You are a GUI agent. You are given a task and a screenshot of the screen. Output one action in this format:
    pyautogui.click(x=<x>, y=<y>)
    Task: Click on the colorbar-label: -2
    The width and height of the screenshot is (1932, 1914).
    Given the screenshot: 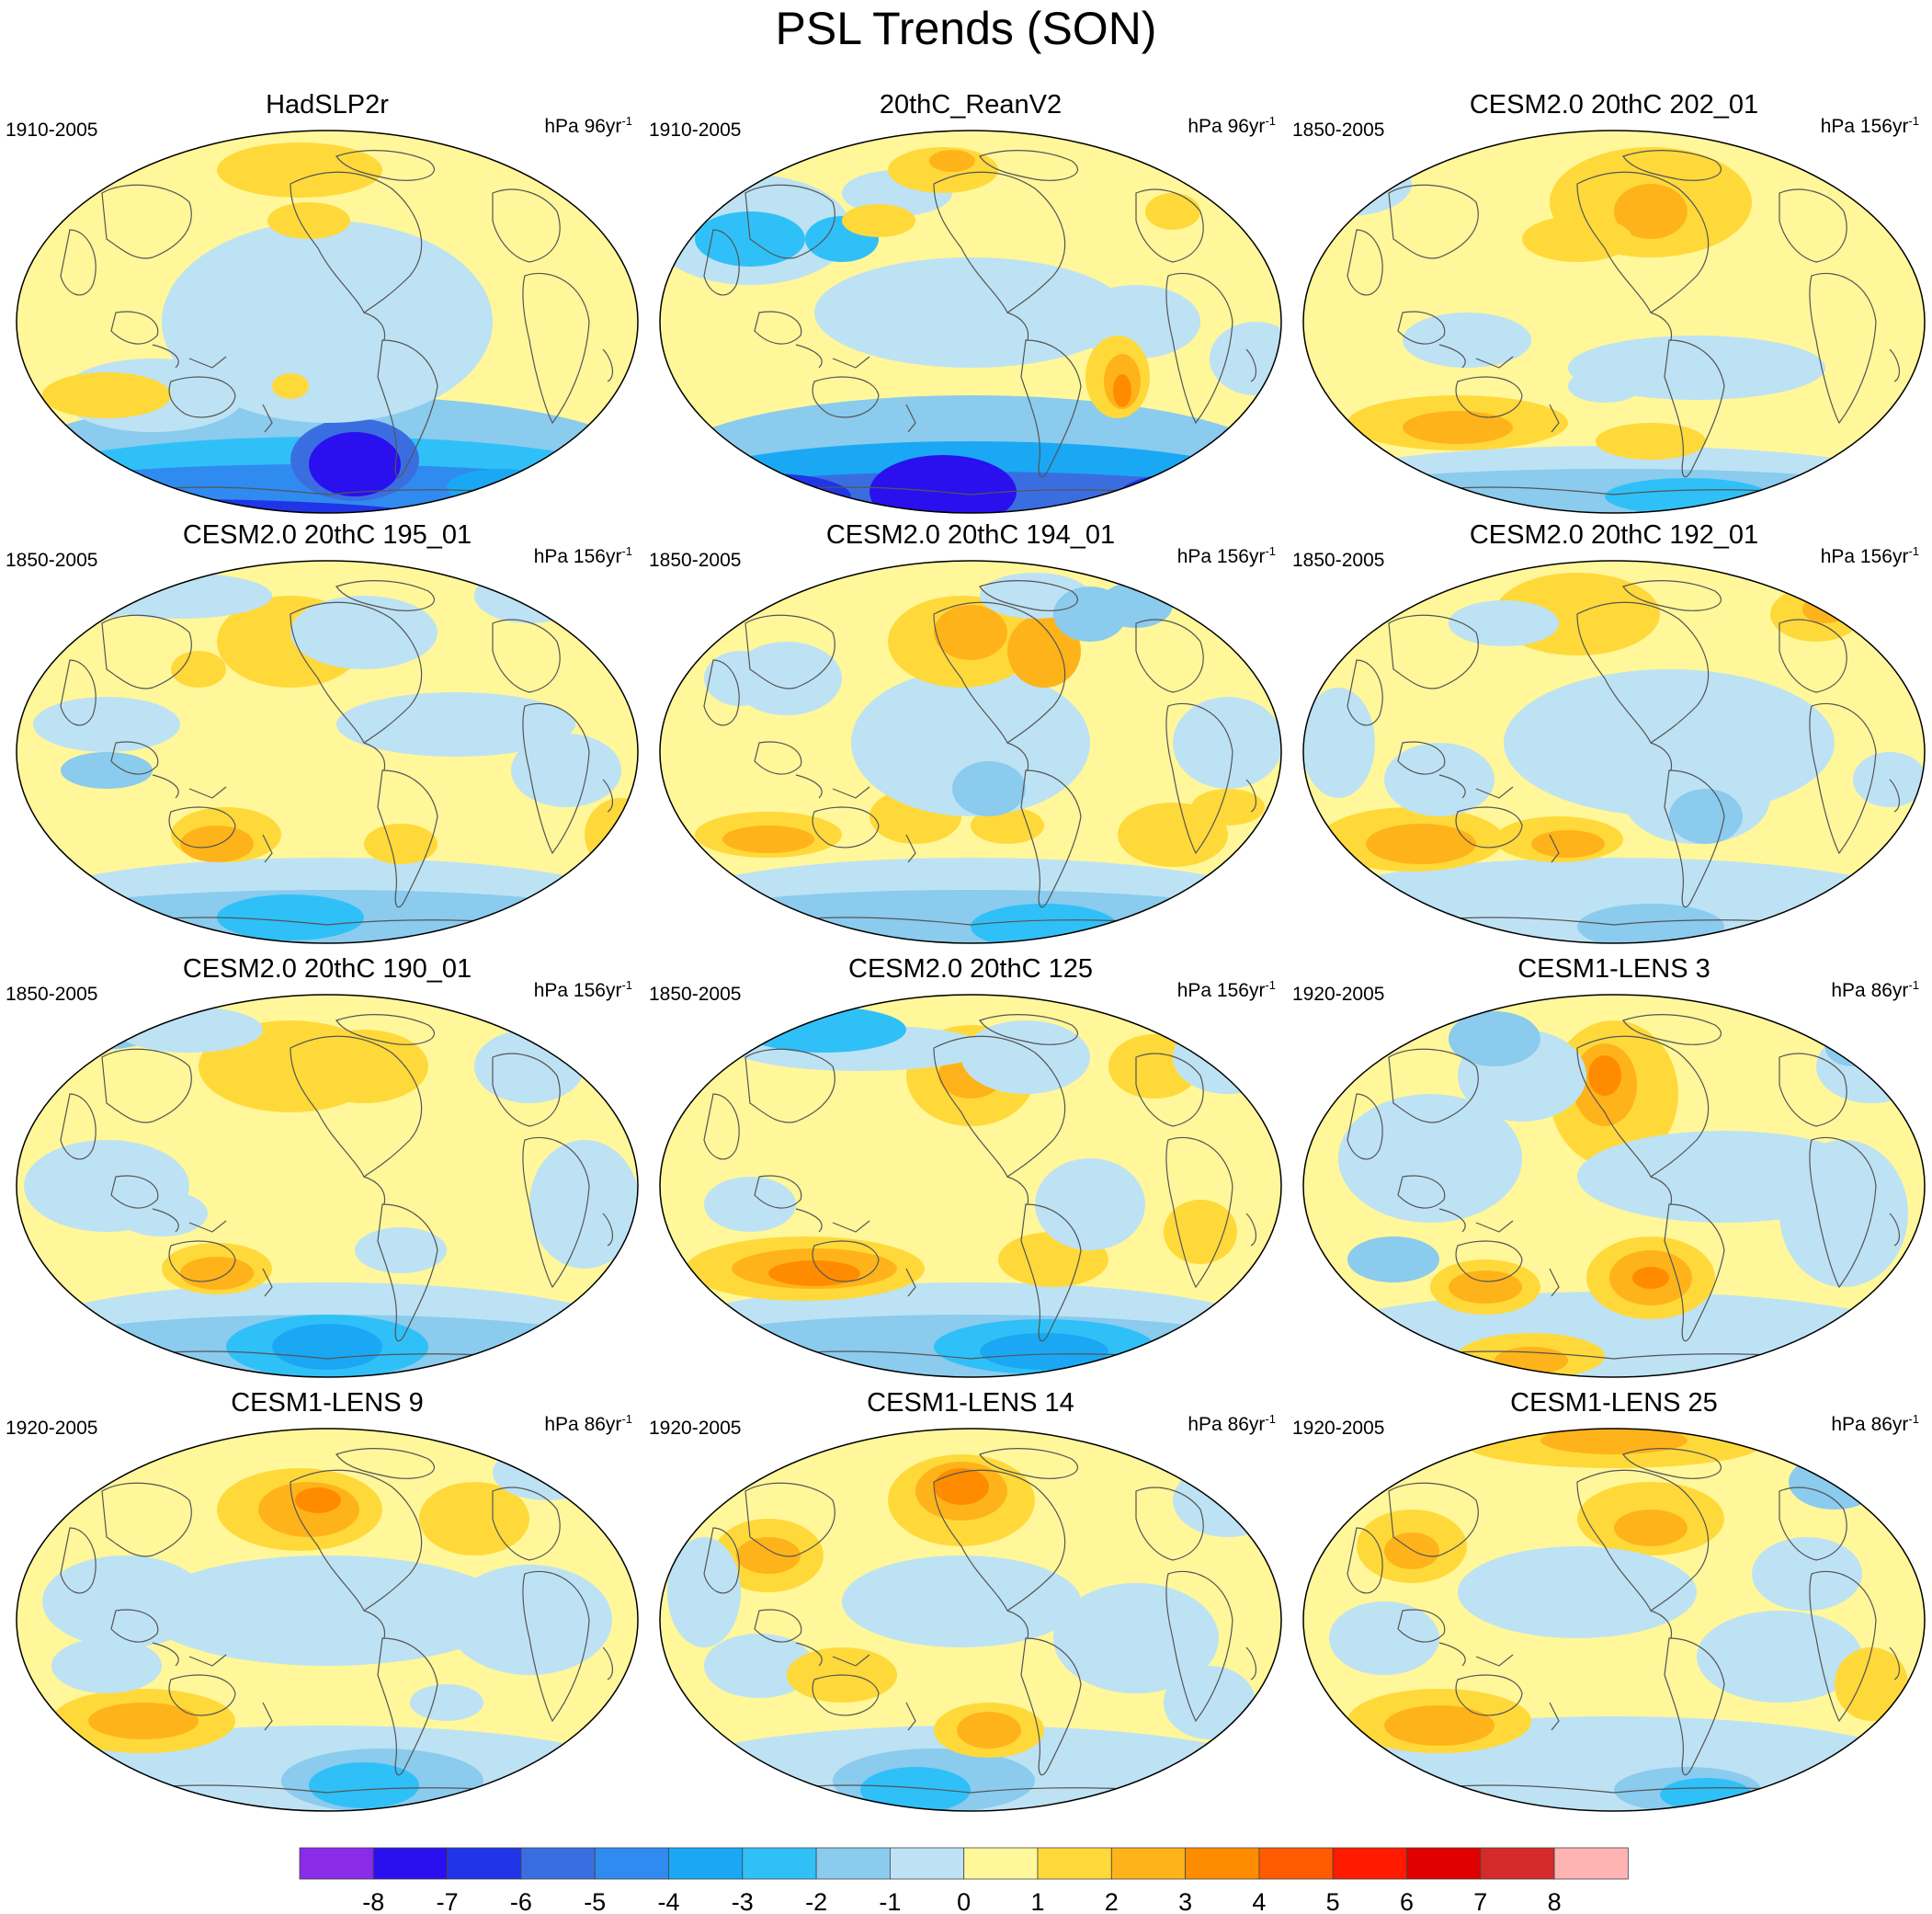 What is the action you would take?
    pyautogui.click(x=816, y=1901)
    